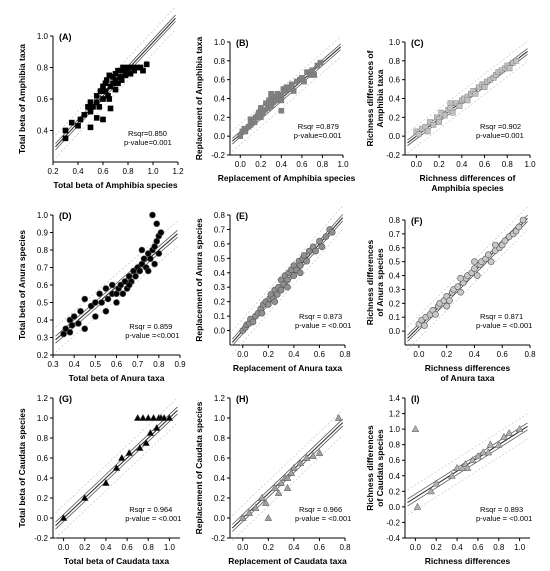  I want to click on panel-label: (B), so click(242, 43).